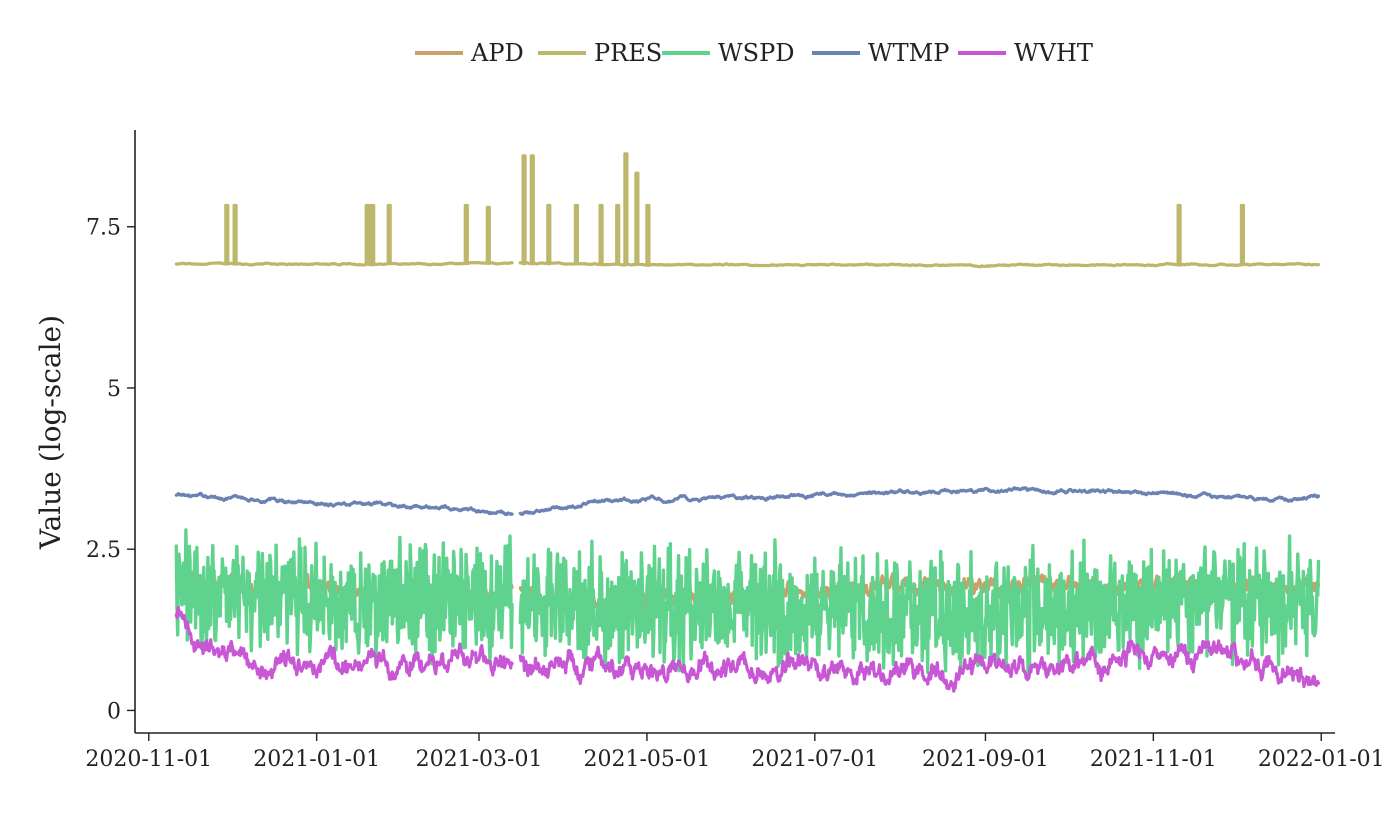  I want to click on legend-item-pres: PRES, so click(600, 53).